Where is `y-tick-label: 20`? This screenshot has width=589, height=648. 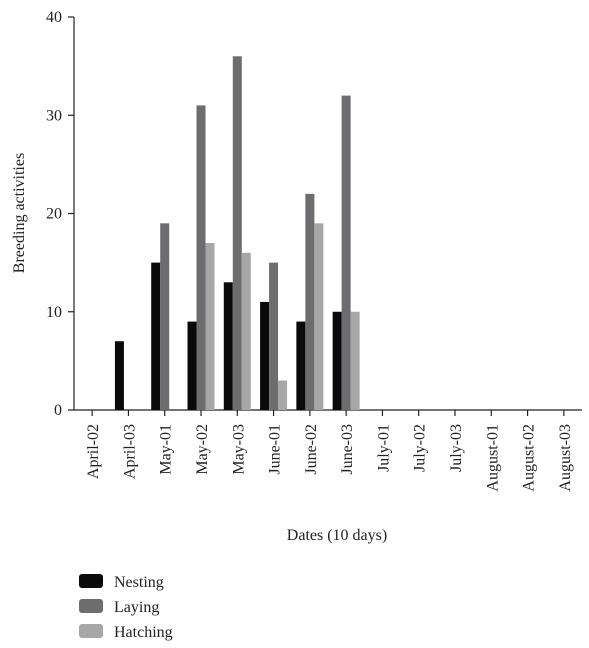 y-tick-label: 20 is located at coordinates (54, 214).